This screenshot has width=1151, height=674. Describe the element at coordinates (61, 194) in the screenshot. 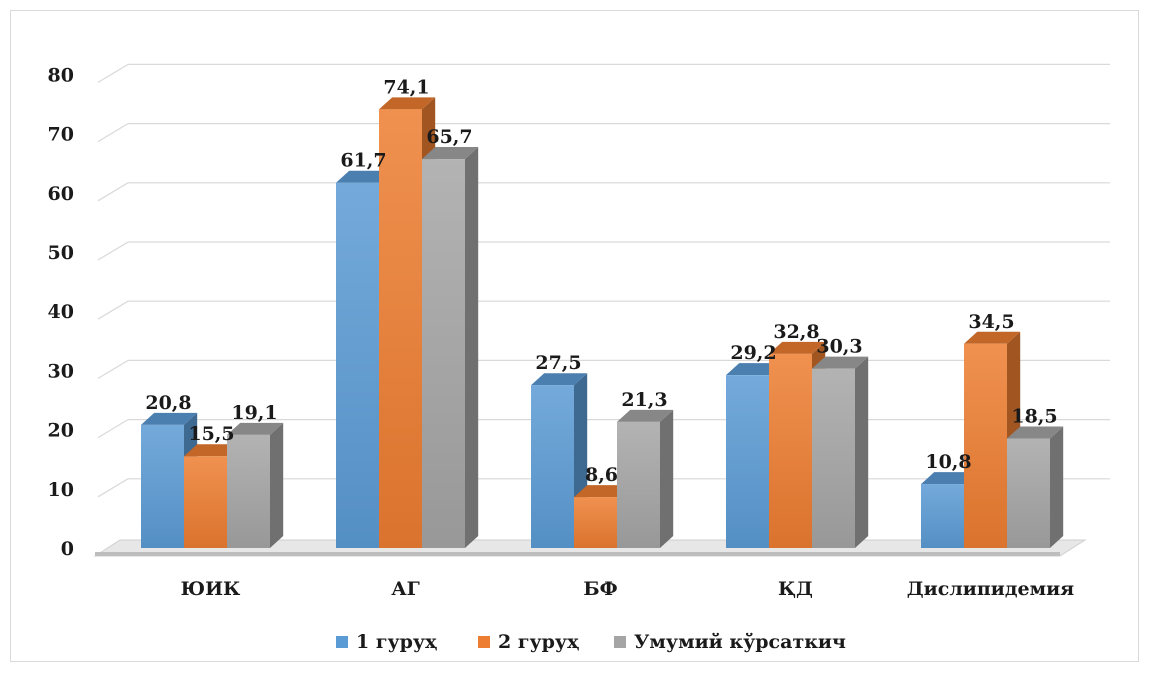

I see `y-tick-label: 60` at that location.